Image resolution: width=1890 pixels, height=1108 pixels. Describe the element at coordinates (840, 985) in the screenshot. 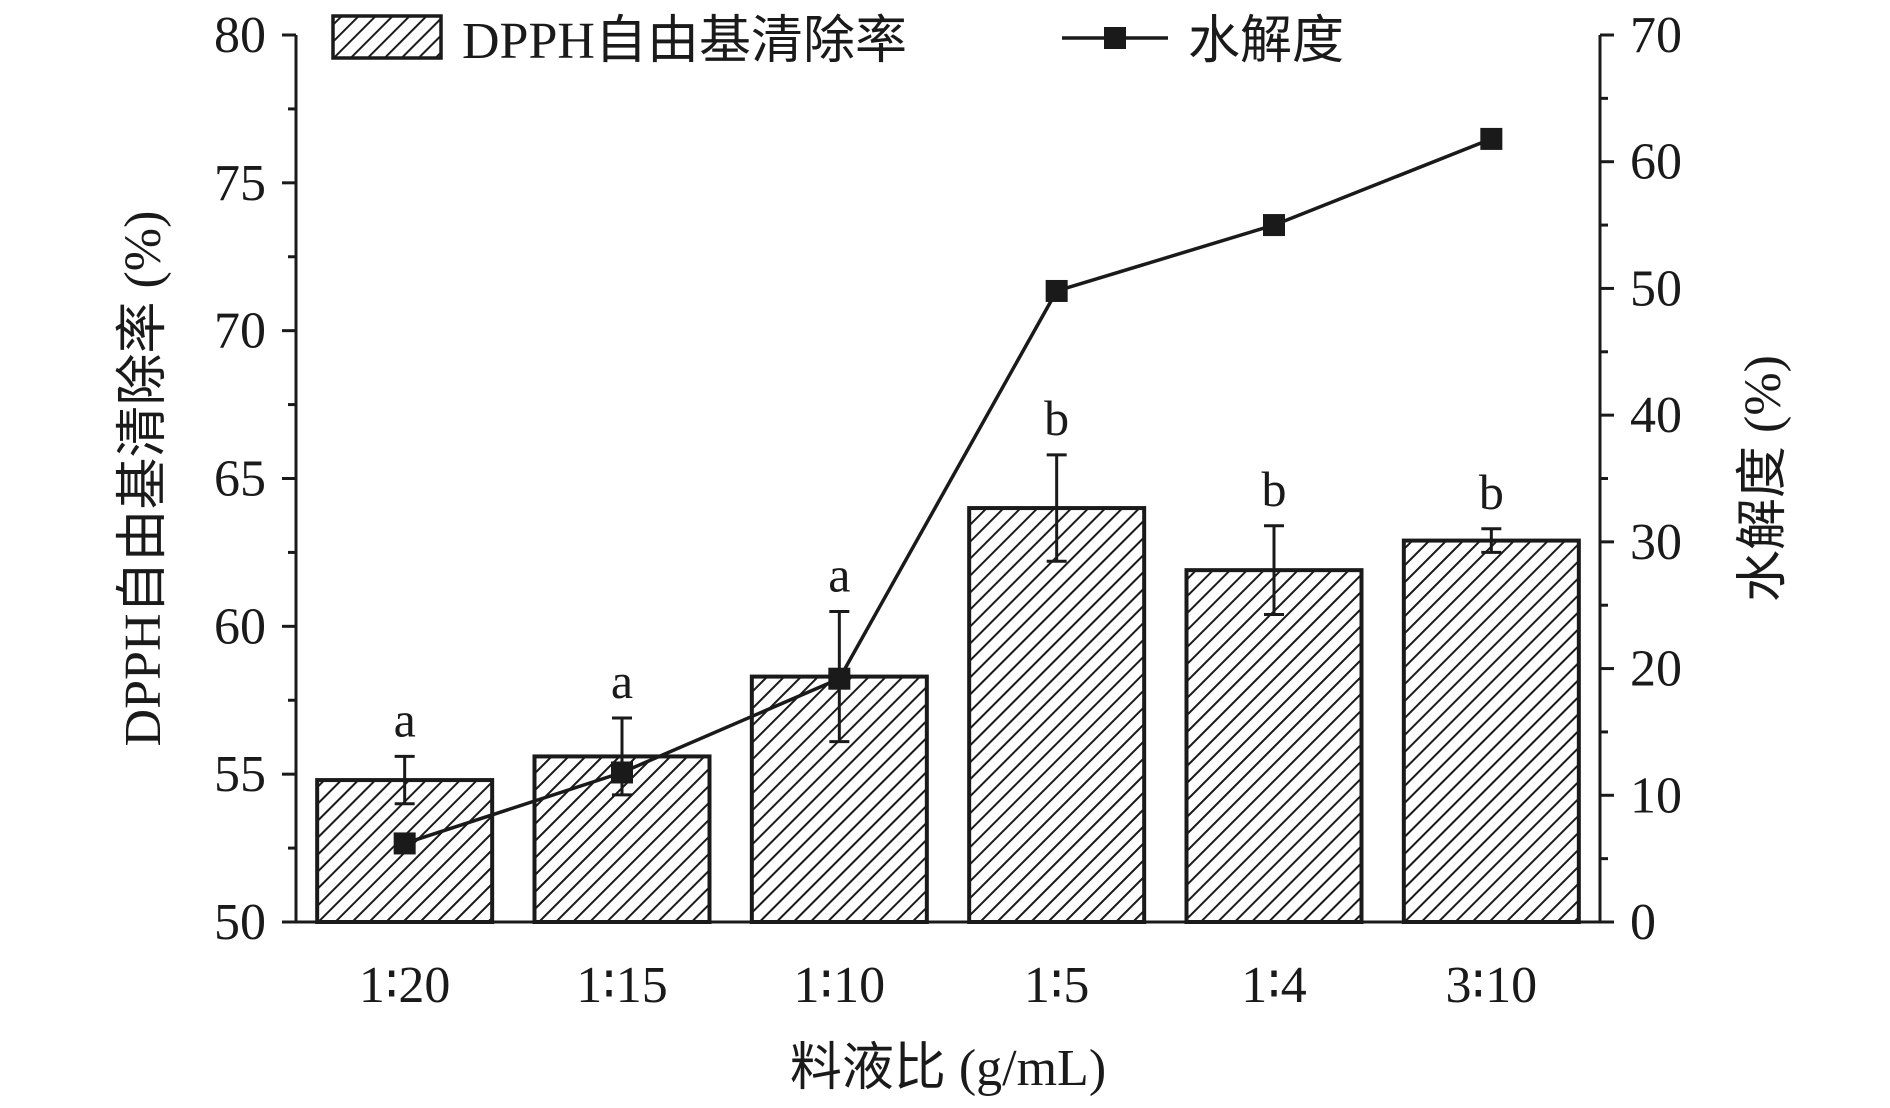

I see `x-tick-label: 1∶10` at that location.